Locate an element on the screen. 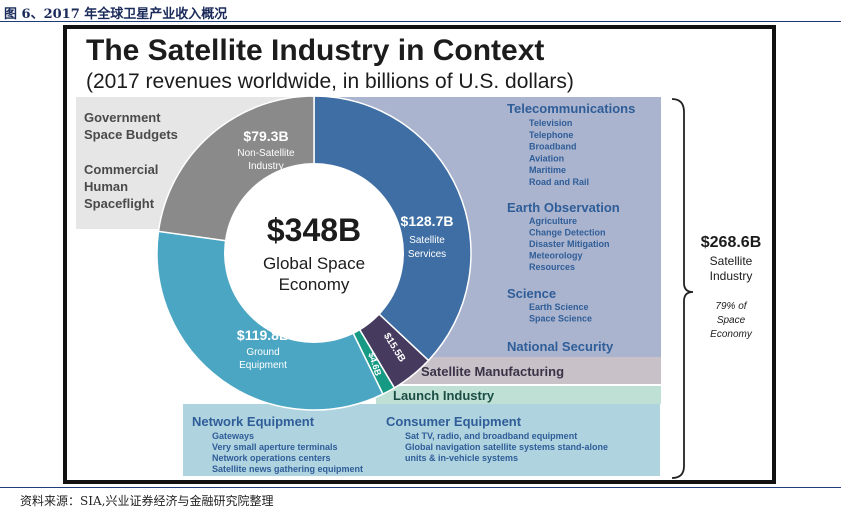  satellite-industry-bracket is located at coordinates (682, 288).